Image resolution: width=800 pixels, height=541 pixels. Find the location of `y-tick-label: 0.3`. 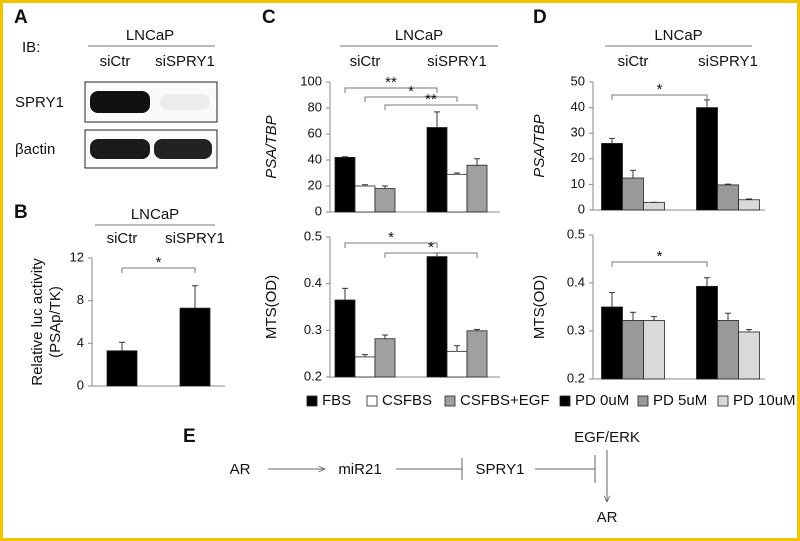

y-tick-label: 0.3 is located at coordinates (313, 329).